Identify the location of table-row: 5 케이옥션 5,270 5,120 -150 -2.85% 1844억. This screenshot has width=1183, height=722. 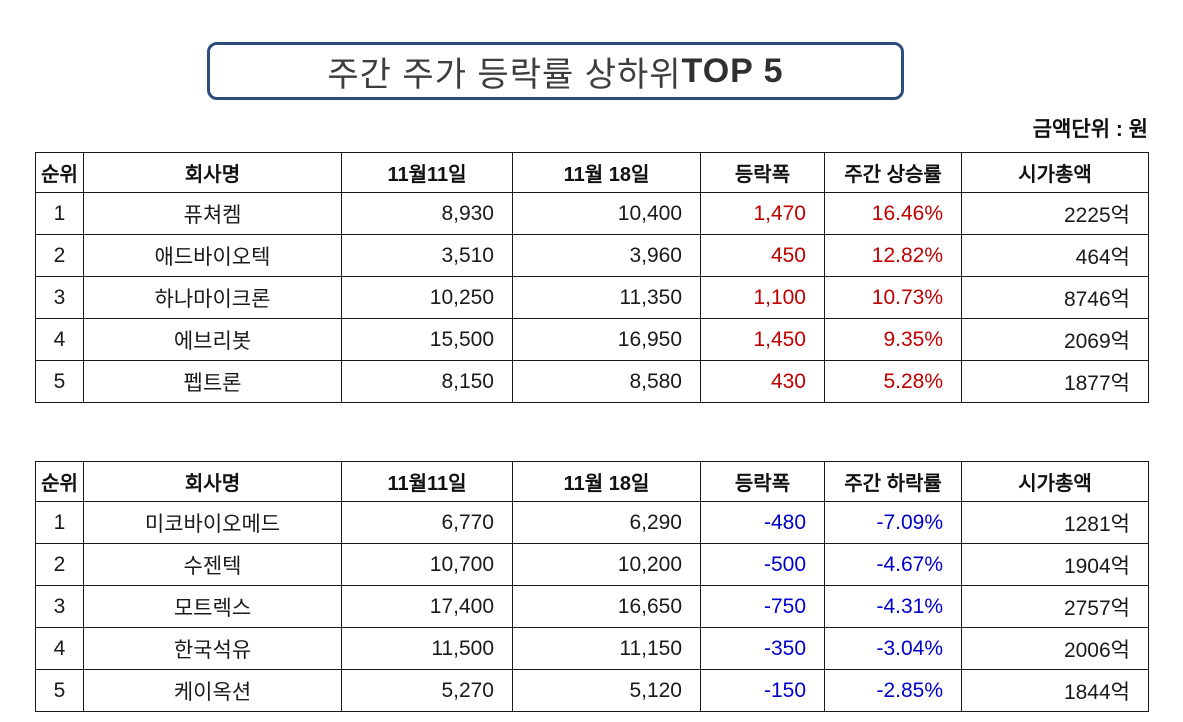
(592, 690).